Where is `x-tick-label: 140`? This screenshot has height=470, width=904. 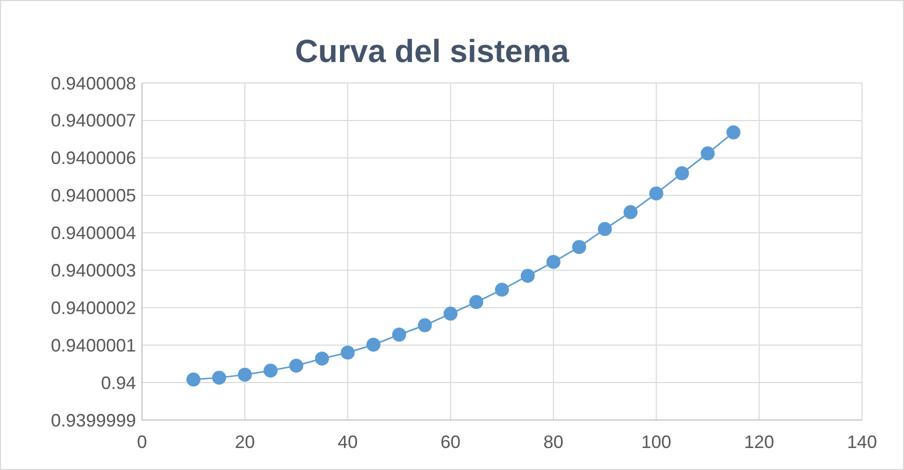
x-tick-label: 140 is located at coordinates (862, 442).